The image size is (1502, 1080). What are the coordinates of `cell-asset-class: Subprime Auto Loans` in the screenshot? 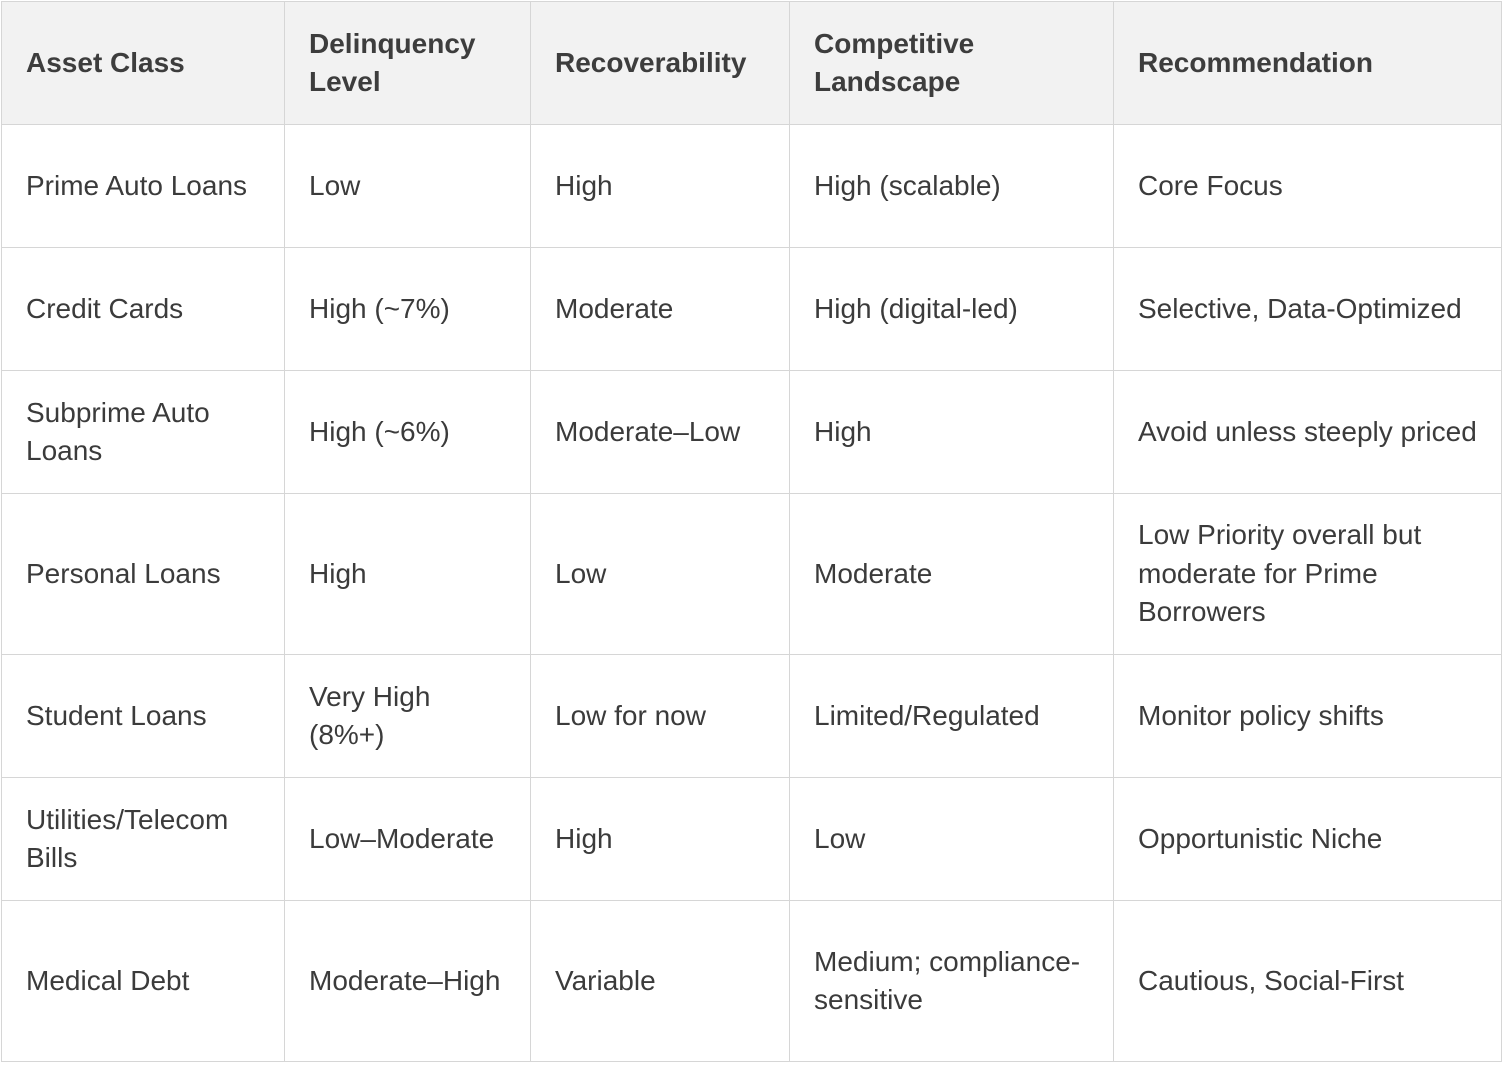 It's located at (143, 432).